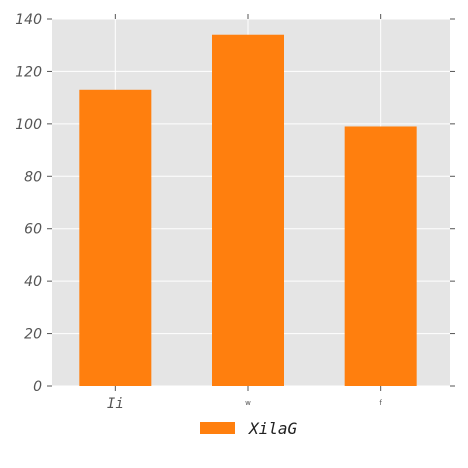  I want to click on y-tick-label: 80, so click(33, 177).